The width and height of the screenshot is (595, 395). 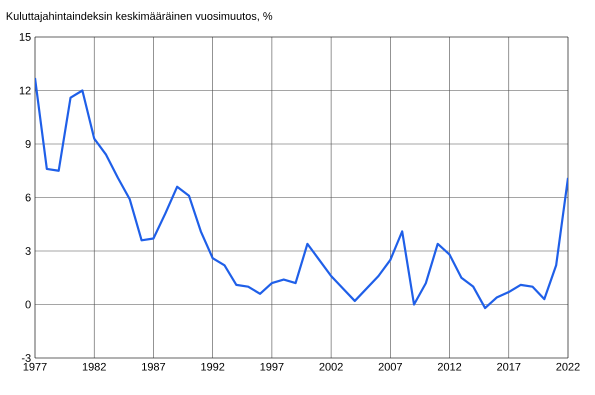 I want to click on x-tick-label: 1997, so click(x=272, y=366).